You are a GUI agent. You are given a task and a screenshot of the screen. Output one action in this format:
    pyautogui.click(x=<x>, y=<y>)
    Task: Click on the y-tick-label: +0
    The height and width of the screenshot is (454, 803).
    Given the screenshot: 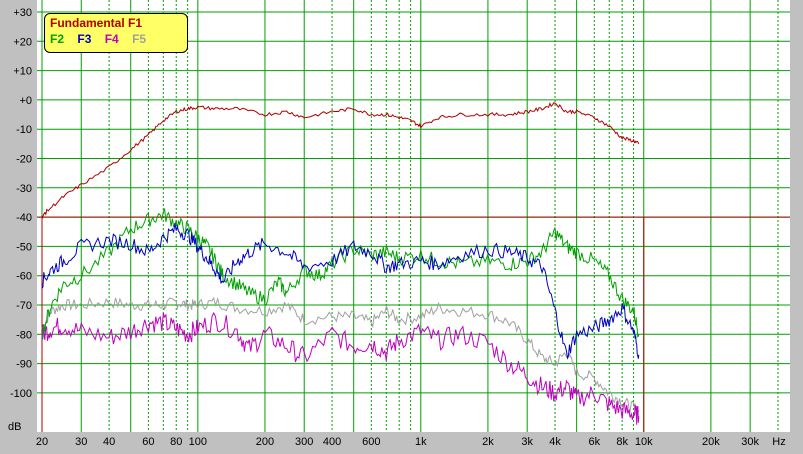 What is the action you would take?
    pyautogui.click(x=25, y=101)
    